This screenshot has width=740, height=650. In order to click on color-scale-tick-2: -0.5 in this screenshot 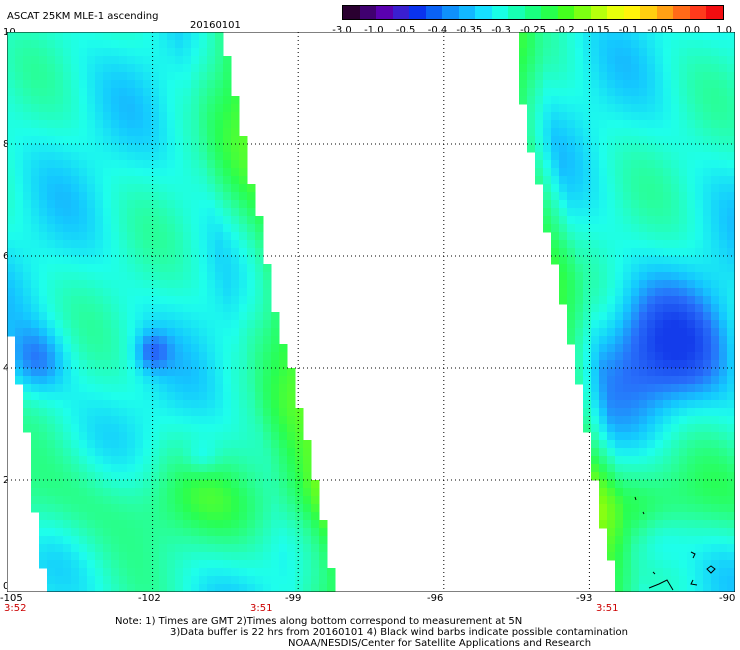, I will do `click(405, 30)`.